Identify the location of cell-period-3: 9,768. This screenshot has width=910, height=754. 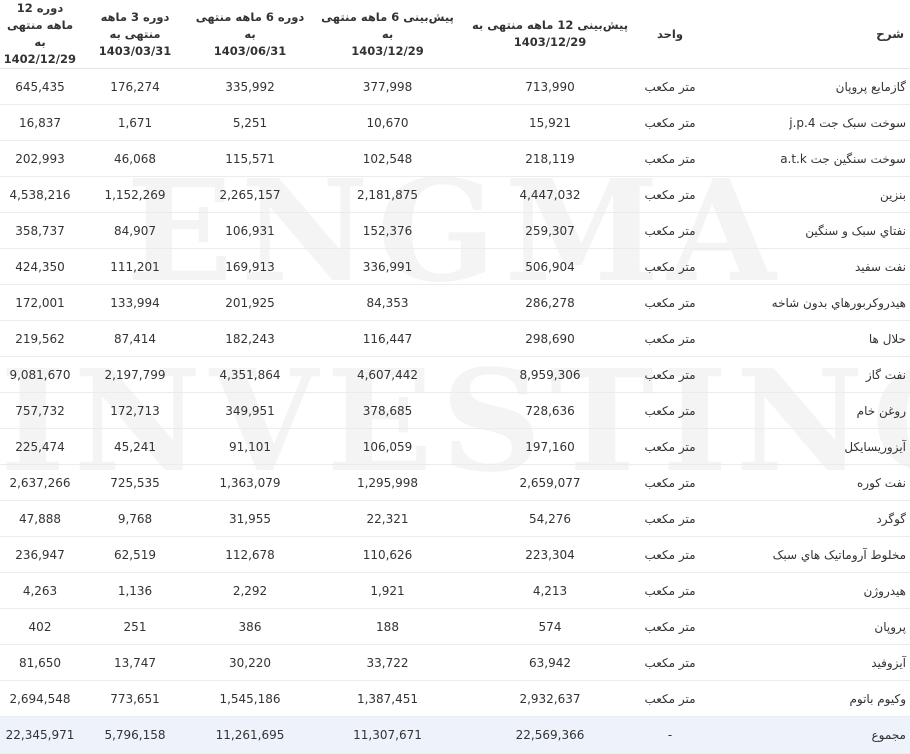
(135, 518).